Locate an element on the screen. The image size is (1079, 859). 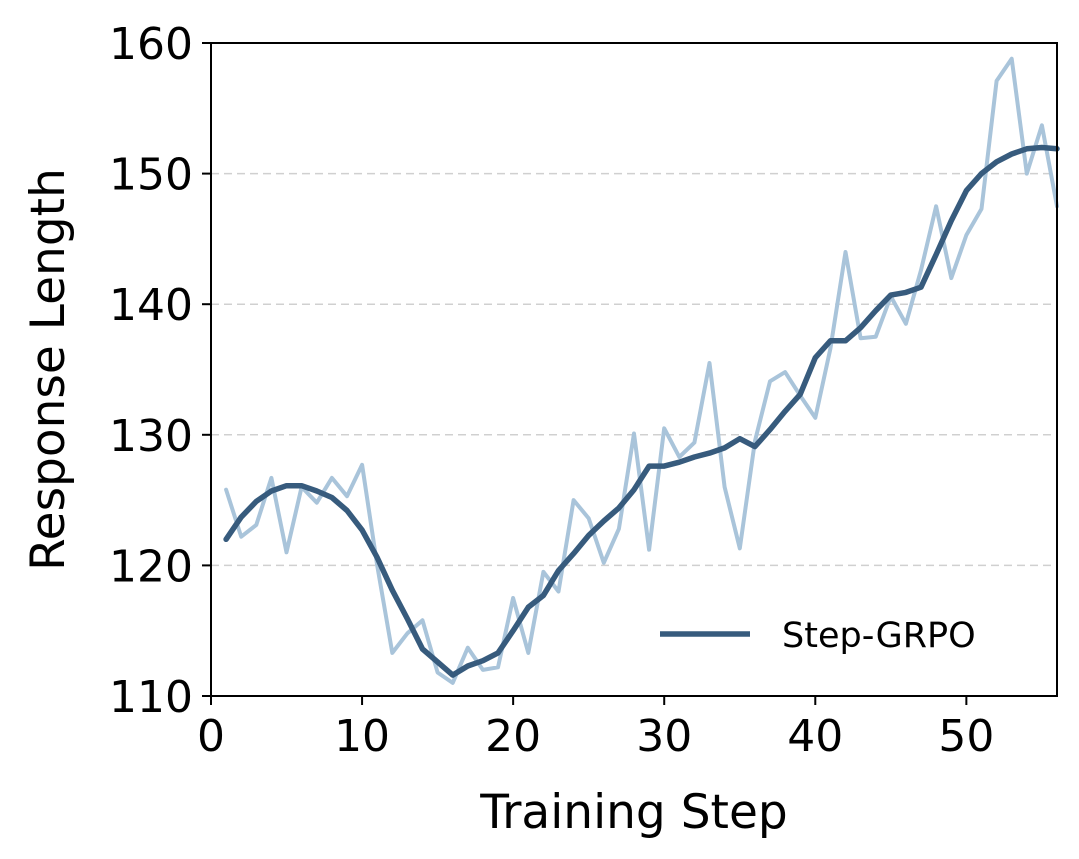
x-tick-label: 50 is located at coordinates (966, 736).